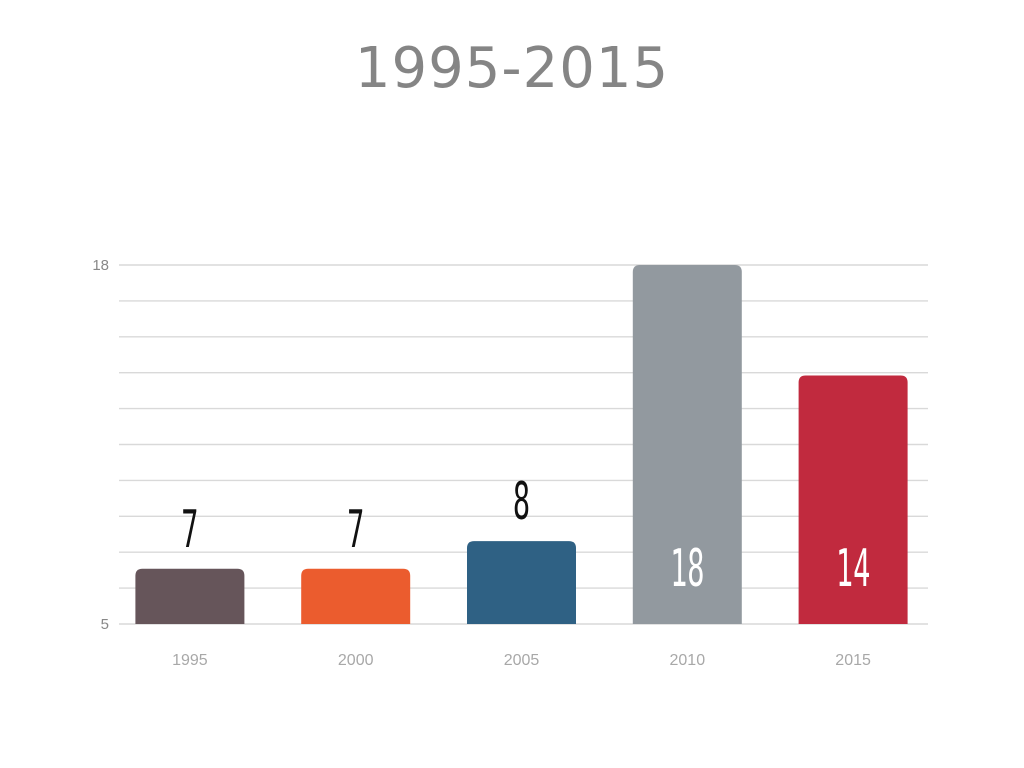 The width and height of the screenshot is (1024, 768). I want to click on bar-1995, so click(190, 596).